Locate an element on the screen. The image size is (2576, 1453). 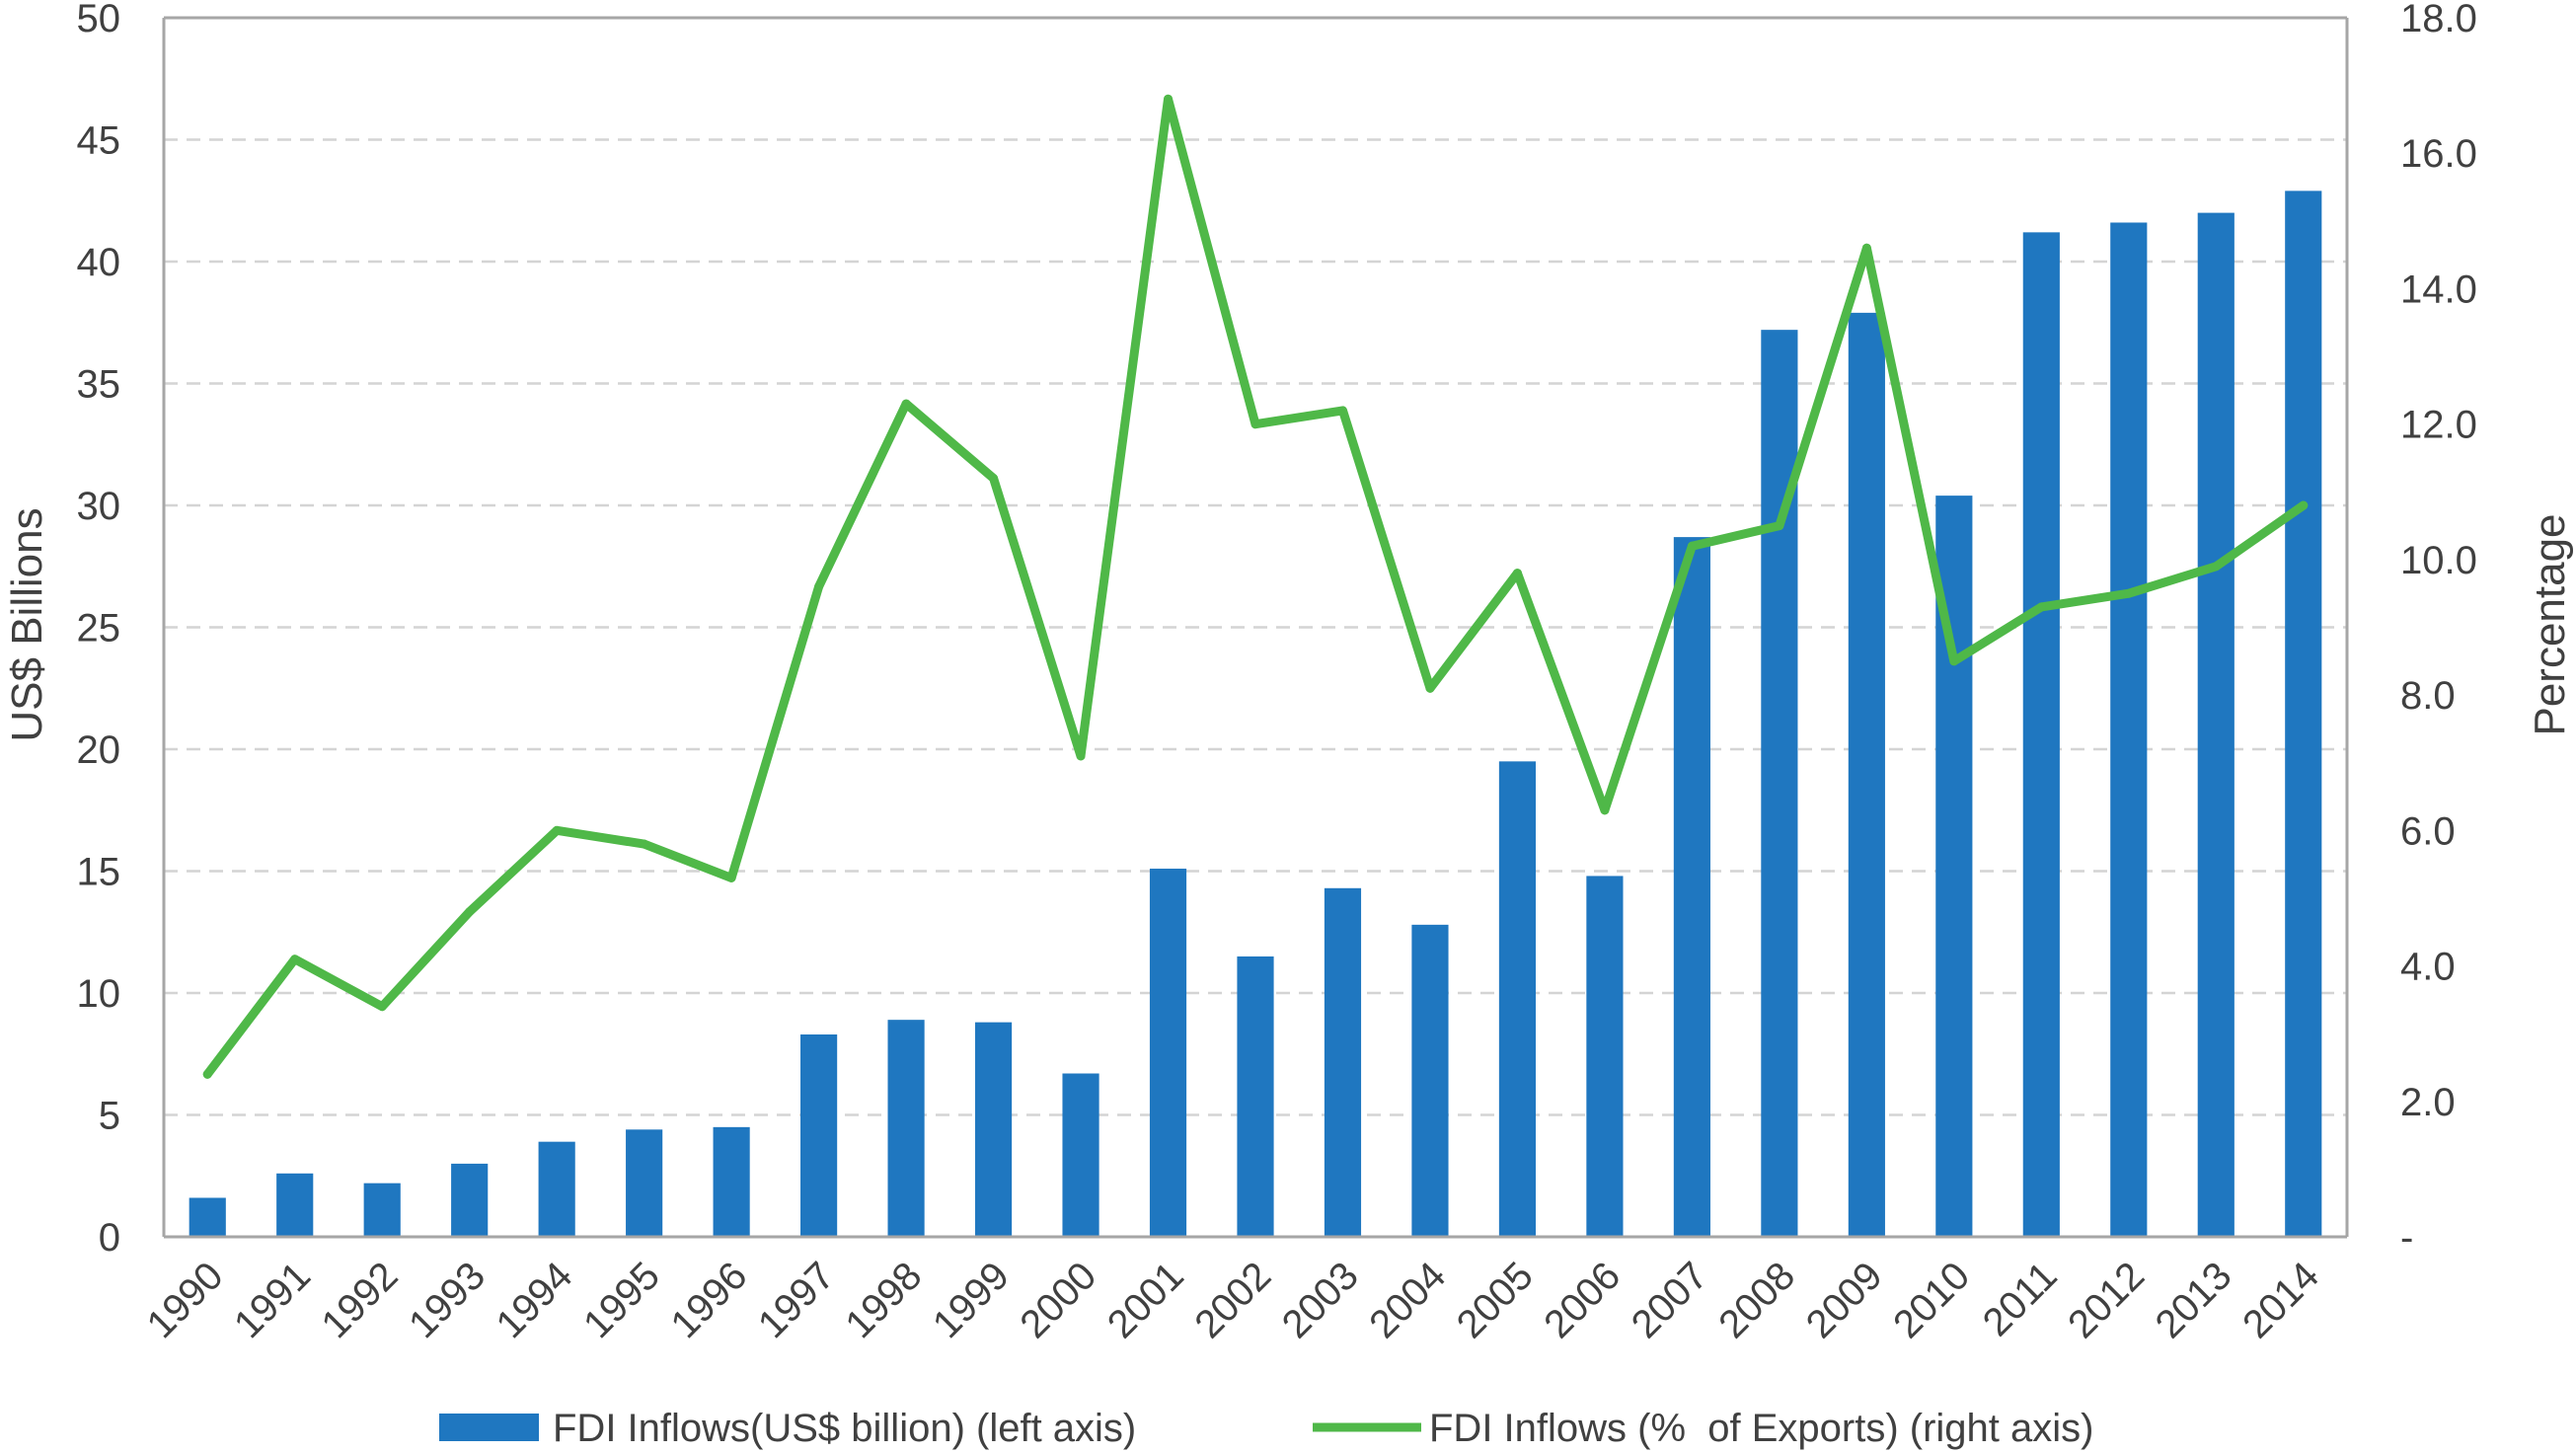
x-tick-label: 1994 is located at coordinates (534, 1300).